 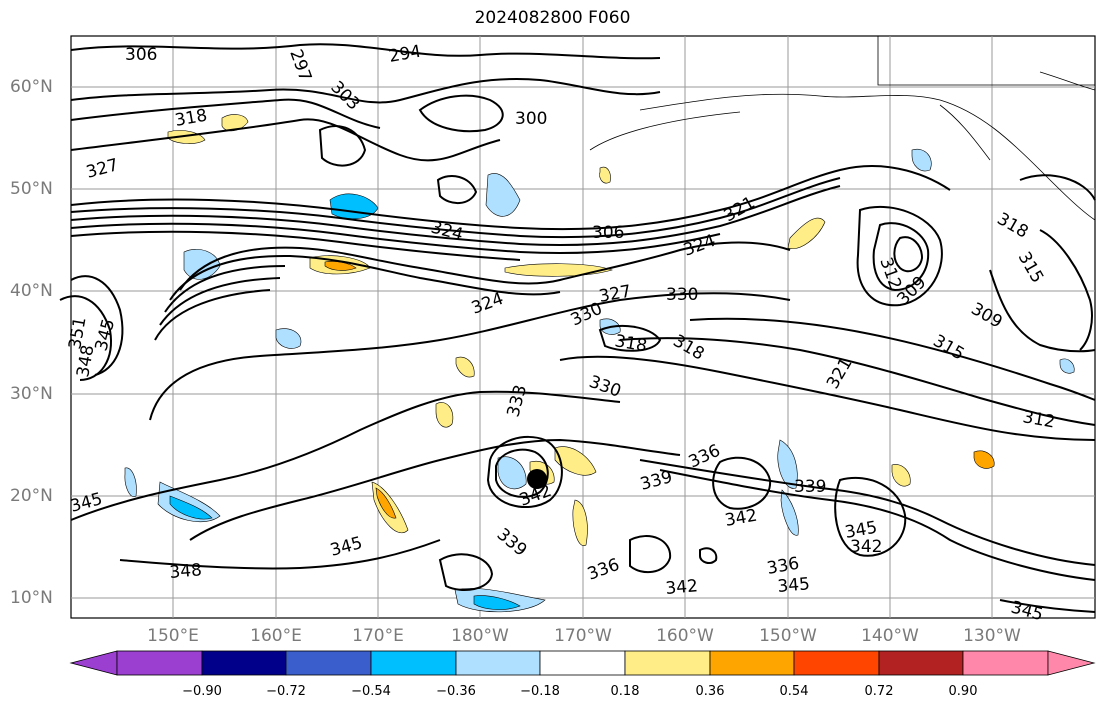 What do you see at coordinates (186, 571) in the screenshot?
I see `contour-label: 348` at bounding box center [186, 571].